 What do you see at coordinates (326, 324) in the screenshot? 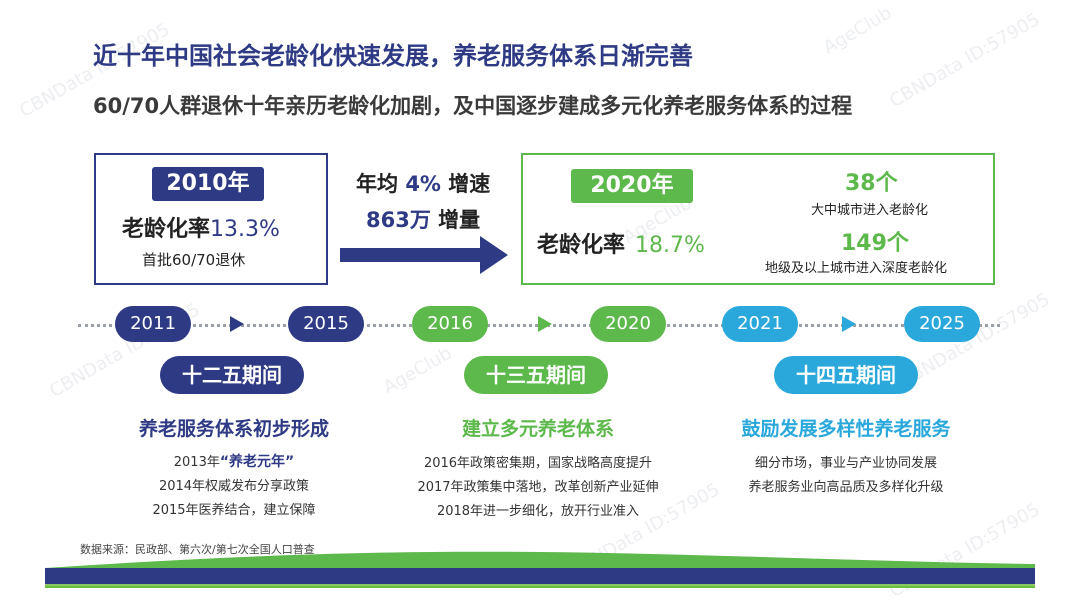
I see `year-pill-2015: 2015` at bounding box center [326, 324].